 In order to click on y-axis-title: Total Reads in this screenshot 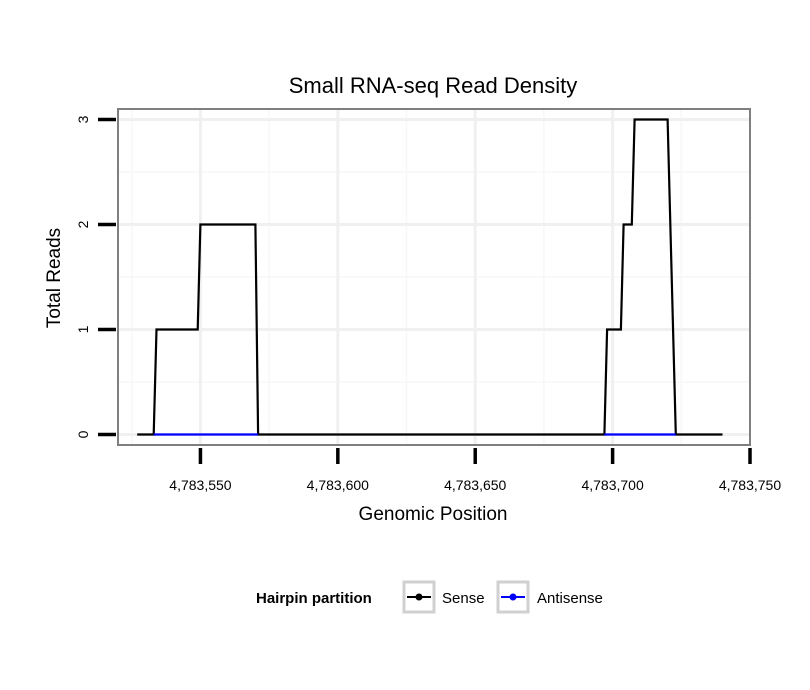, I will do `click(54, 278)`.